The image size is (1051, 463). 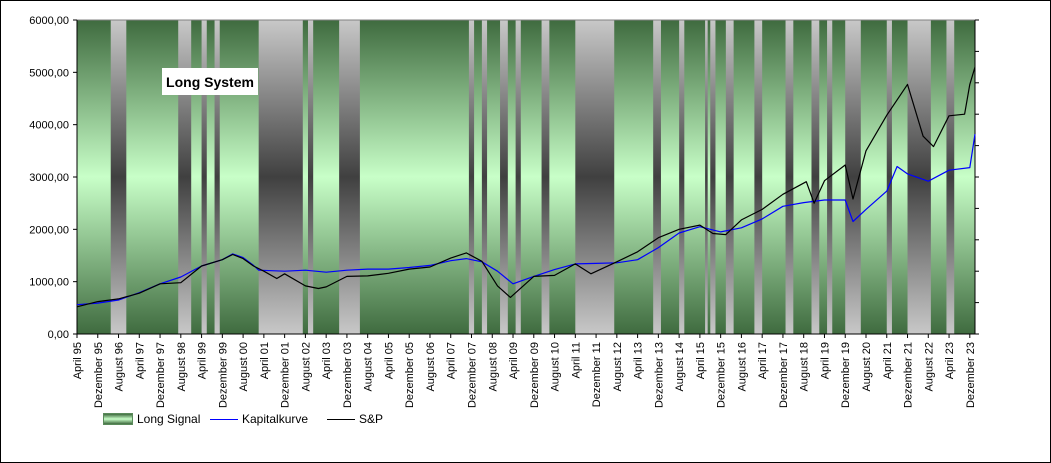 I want to click on x-tick-label: Dezember 15, so click(x=722, y=375).